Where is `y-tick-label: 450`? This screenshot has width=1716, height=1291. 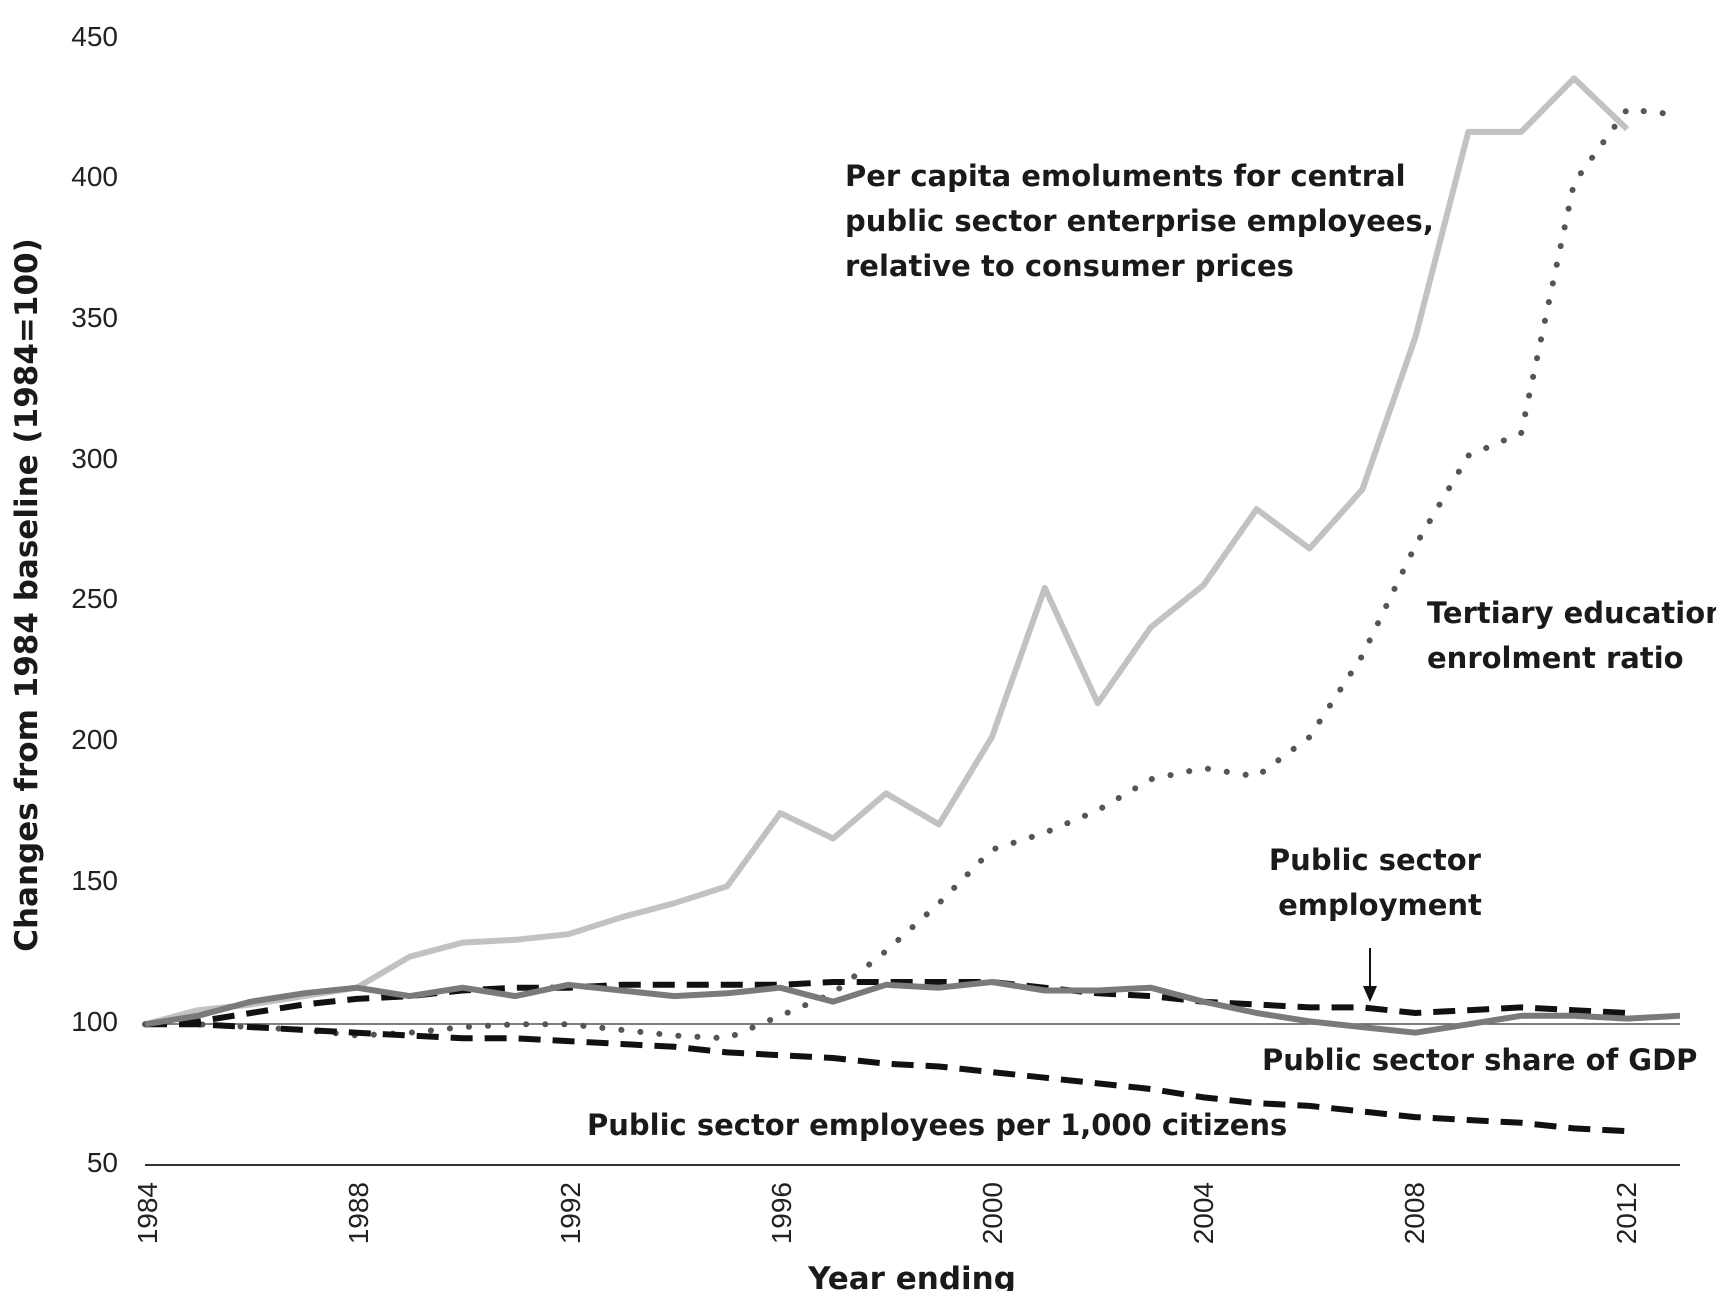 y-tick-label: 450 is located at coordinates (94, 36).